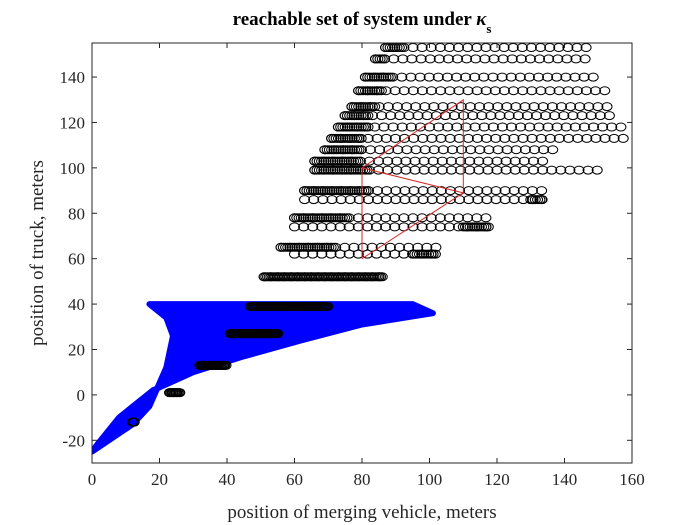  Describe the element at coordinates (76, 259) in the screenshot. I see `y-tick-label: 60` at that location.